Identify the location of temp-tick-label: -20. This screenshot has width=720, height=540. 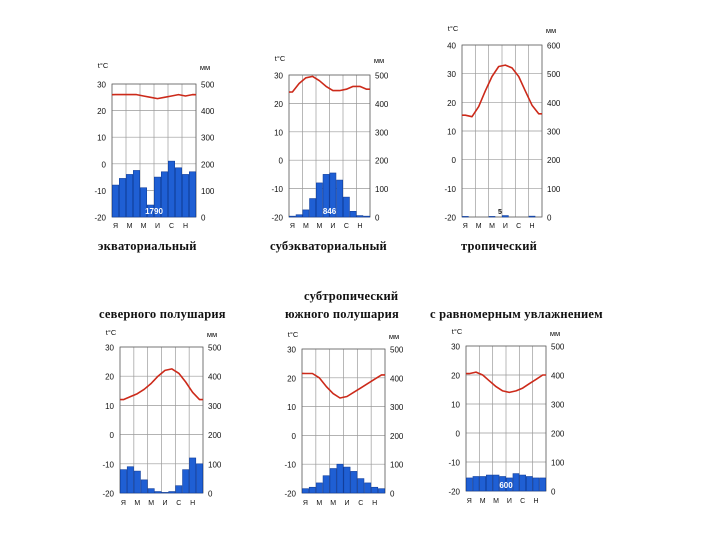
(100, 218).